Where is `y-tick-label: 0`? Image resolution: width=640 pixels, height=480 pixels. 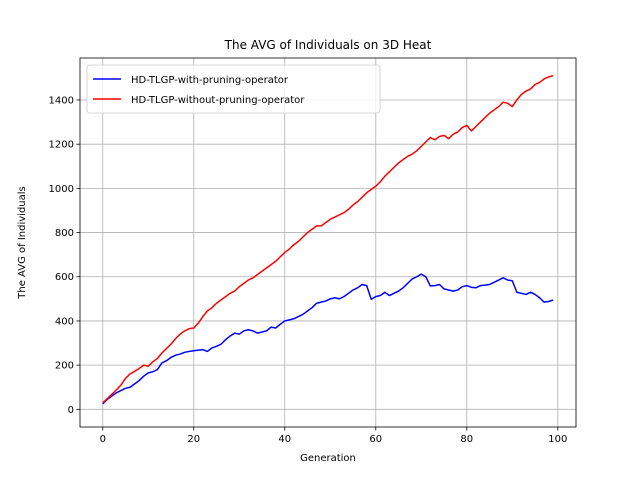
y-tick-label: 0 is located at coordinates (71, 410).